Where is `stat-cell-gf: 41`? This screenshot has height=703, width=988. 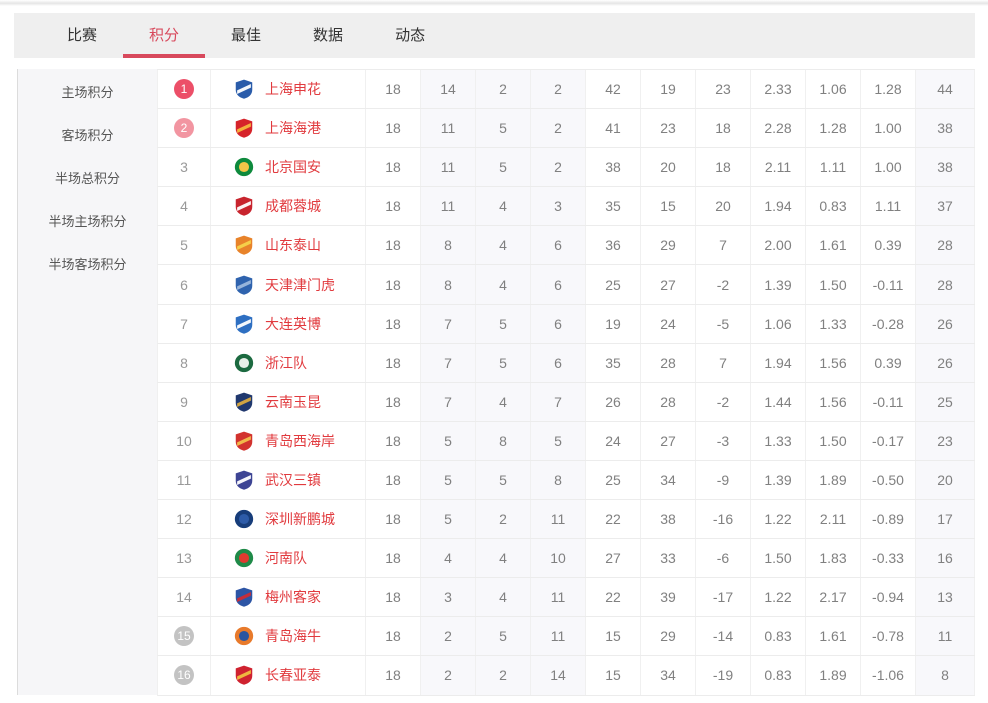 stat-cell-gf: 41 is located at coordinates (613, 128).